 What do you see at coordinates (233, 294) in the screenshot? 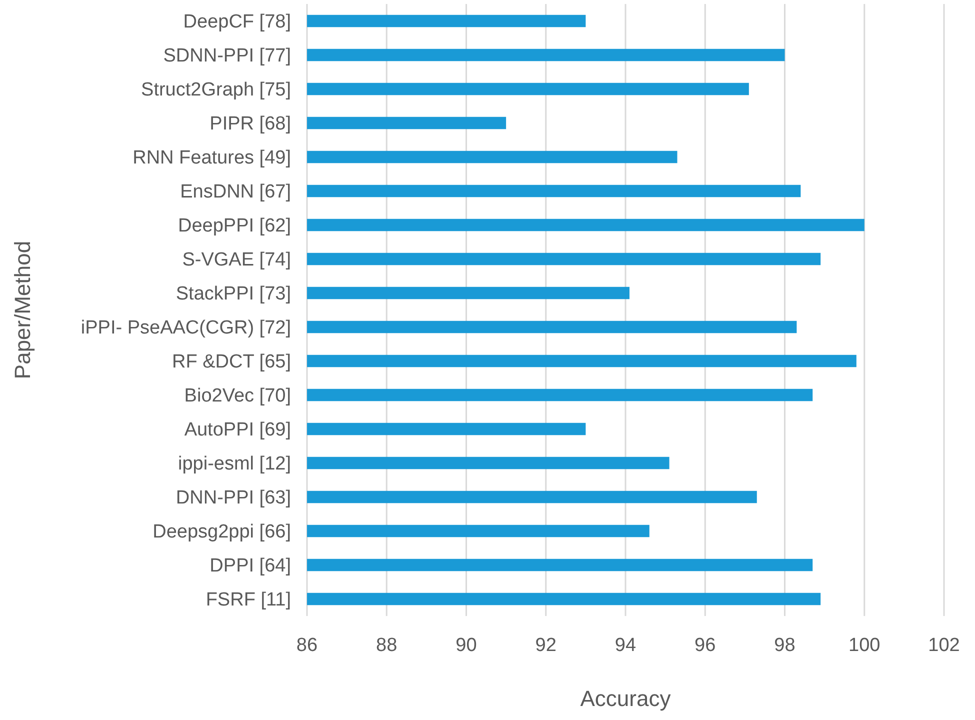
I see `y-tick-label: StackPPI [73]` at bounding box center [233, 294].